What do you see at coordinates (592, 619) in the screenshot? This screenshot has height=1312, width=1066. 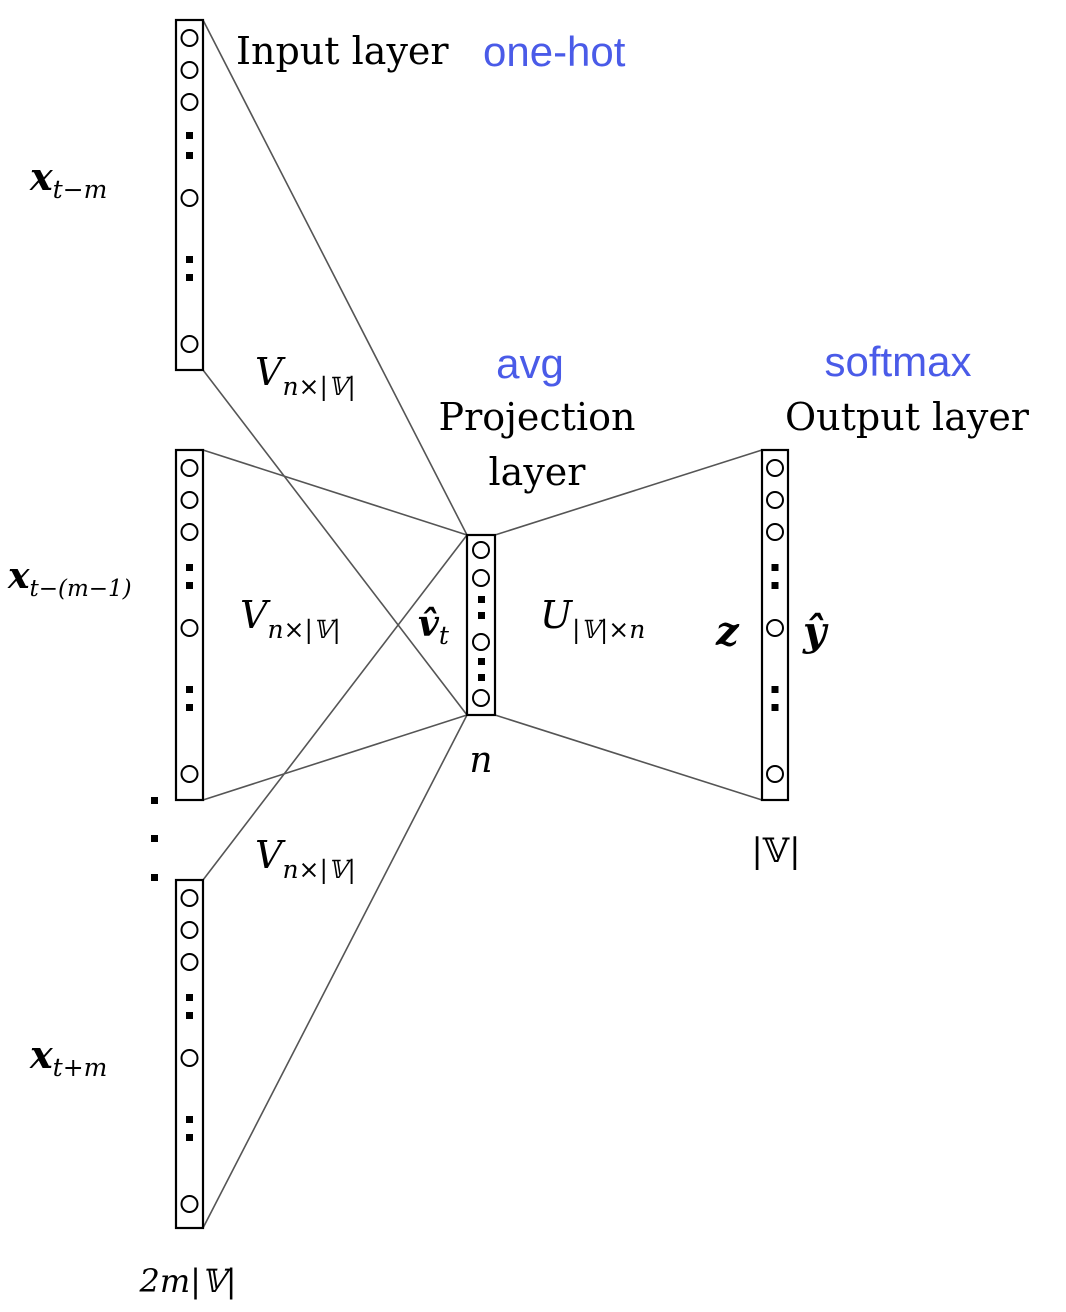 I see `U-matrix-label: U|𝕍|×n` at bounding box center [592, 619].